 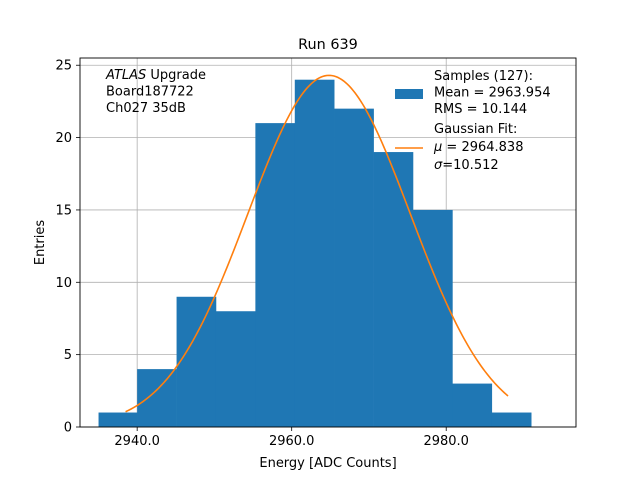 I want to click on y-tick-label: 5, so click(x=68, y=355).